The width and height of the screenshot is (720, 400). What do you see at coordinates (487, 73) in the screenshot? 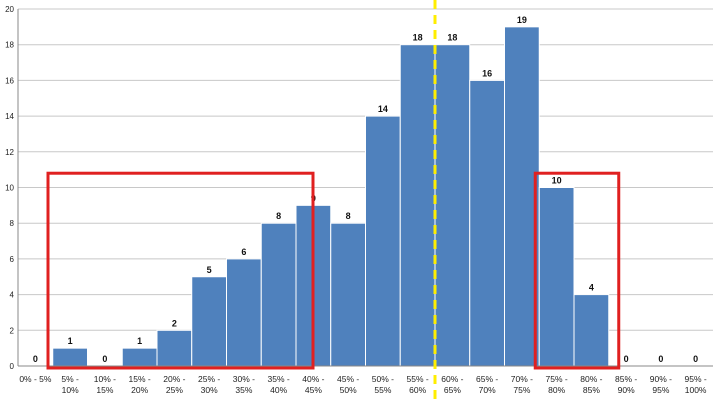
I see `data-label: 16` at bounding box center [487, 73].